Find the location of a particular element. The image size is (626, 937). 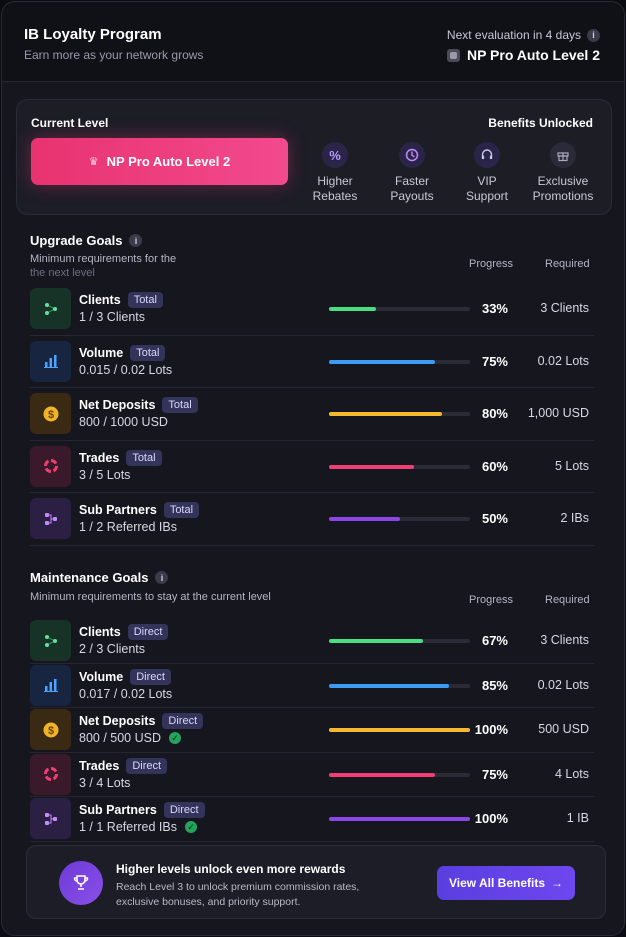

progress-percent: 75% is located at coordinates (494, 361).